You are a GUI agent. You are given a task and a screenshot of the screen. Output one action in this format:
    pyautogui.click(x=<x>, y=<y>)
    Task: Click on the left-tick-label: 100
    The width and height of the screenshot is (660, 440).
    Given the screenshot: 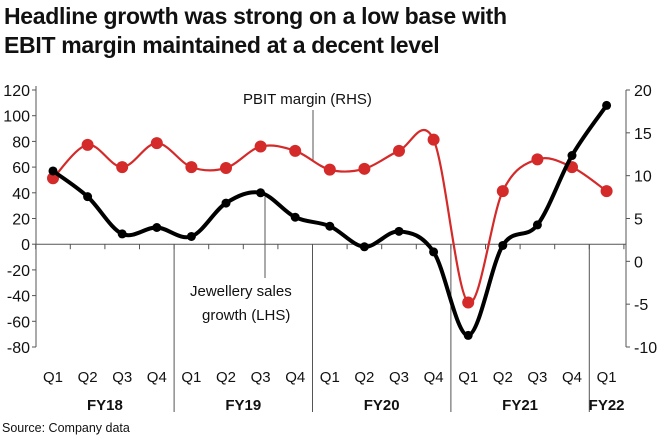 What is the action you would take?
    pyautogui.click(x=16, y=117)
    